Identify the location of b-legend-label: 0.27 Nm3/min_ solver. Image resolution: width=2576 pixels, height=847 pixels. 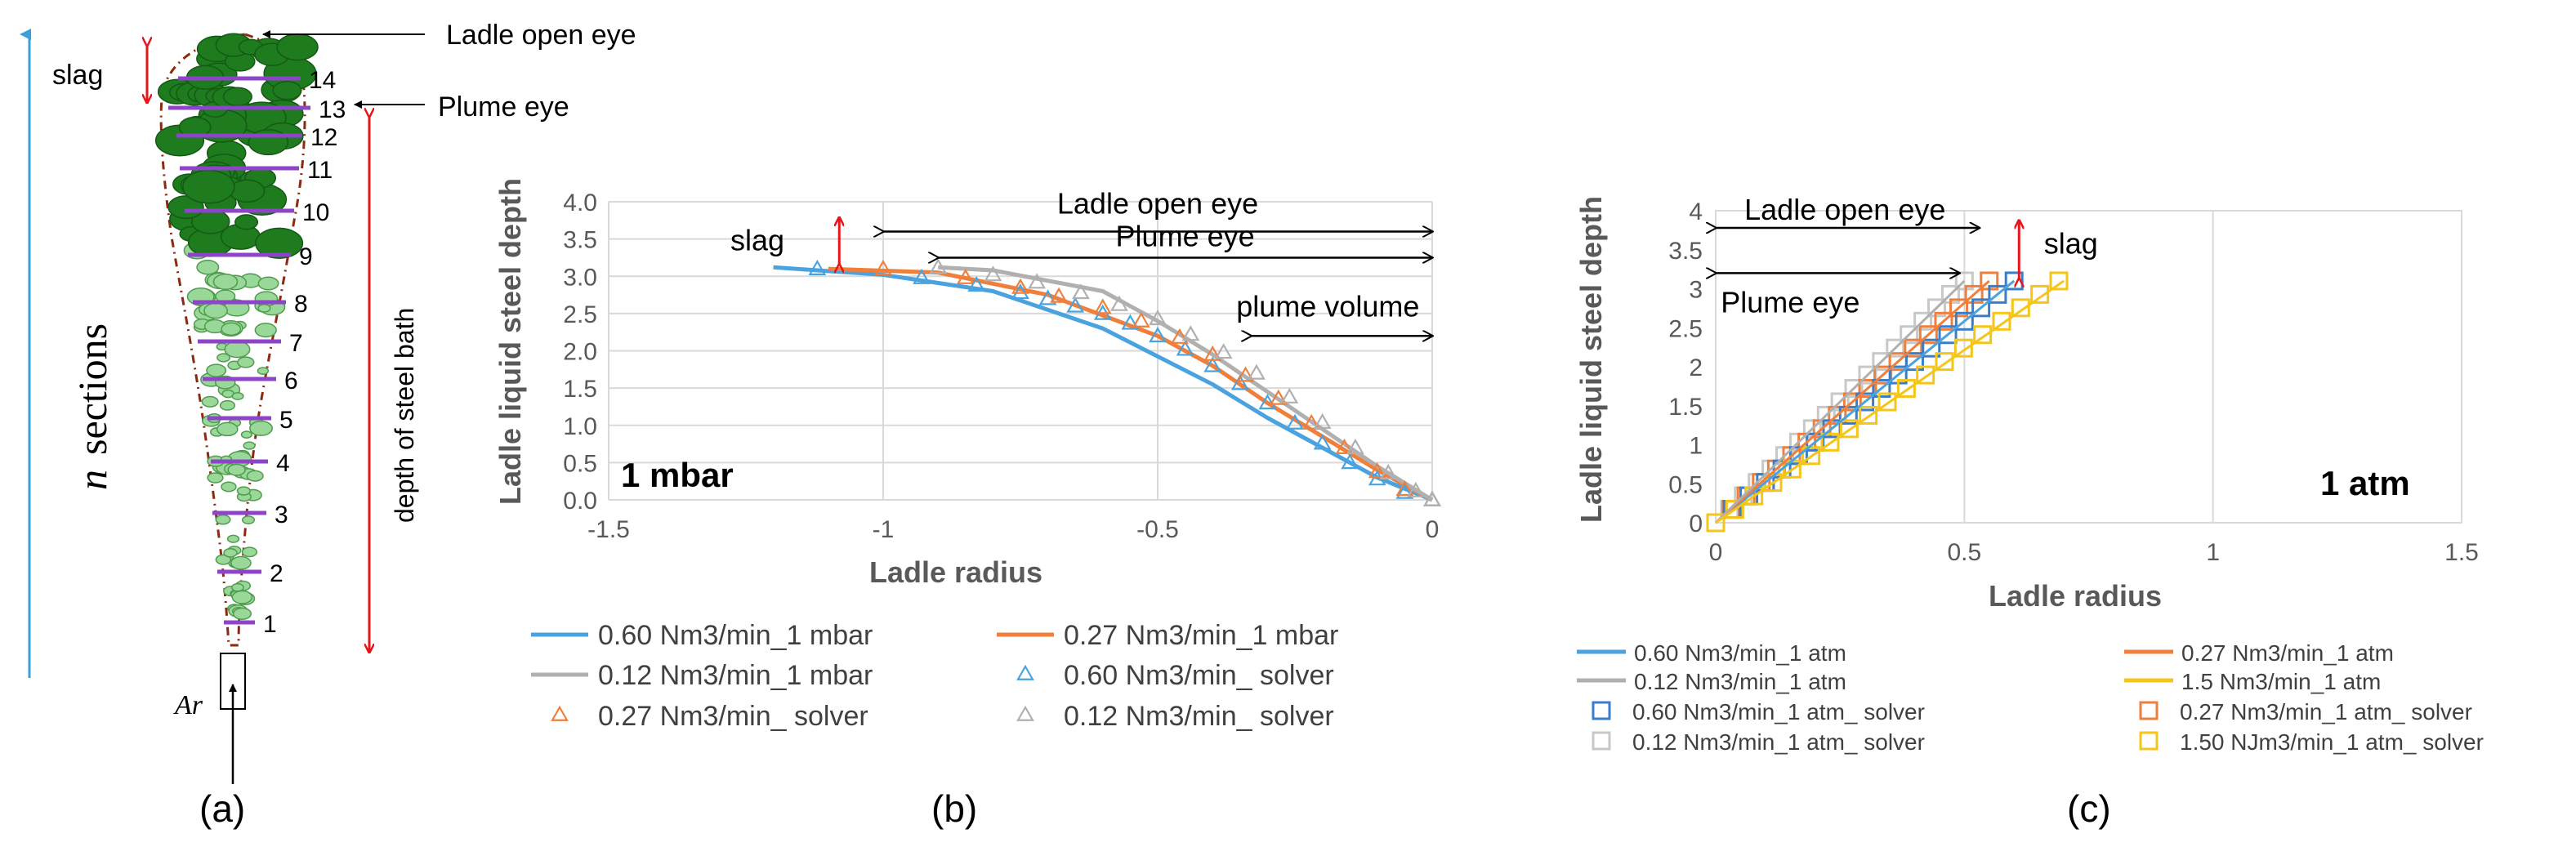
(733, 716).